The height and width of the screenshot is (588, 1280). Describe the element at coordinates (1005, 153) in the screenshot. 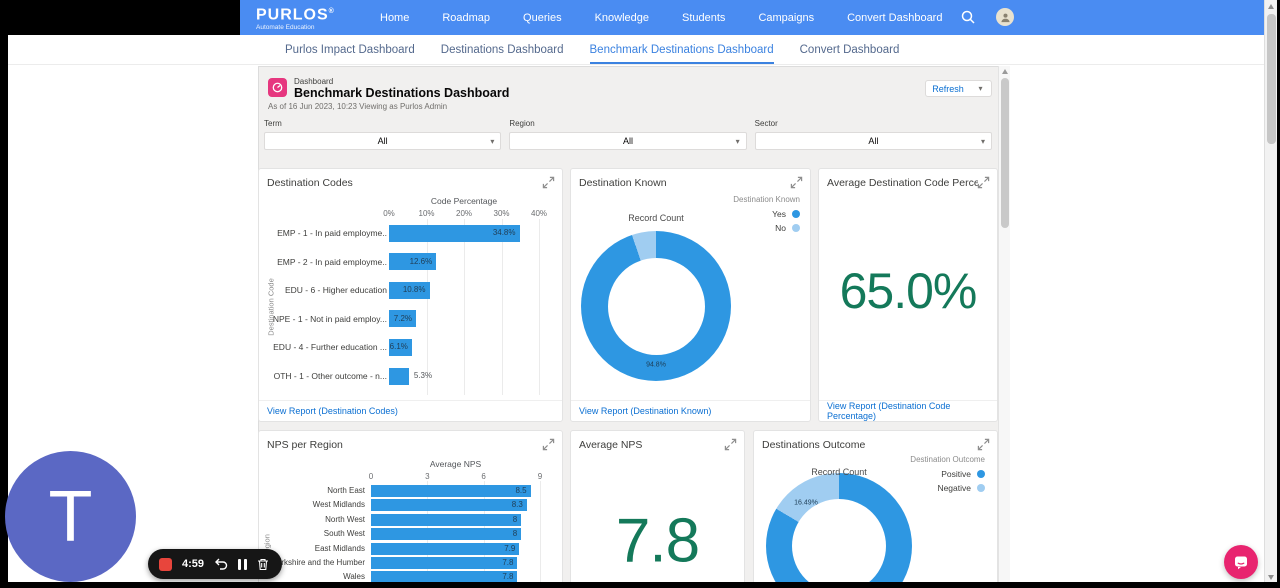

I see `dashboard-scrollbar-thumb` at that location.